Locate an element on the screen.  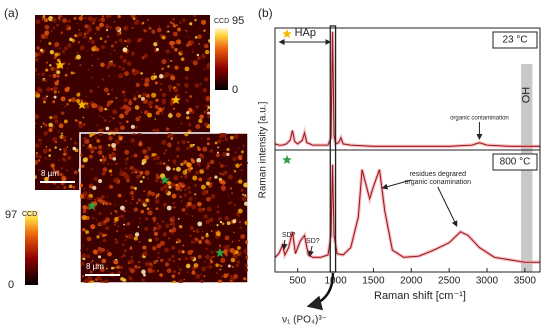
pho-arrow is located at coordinates (320, 291).